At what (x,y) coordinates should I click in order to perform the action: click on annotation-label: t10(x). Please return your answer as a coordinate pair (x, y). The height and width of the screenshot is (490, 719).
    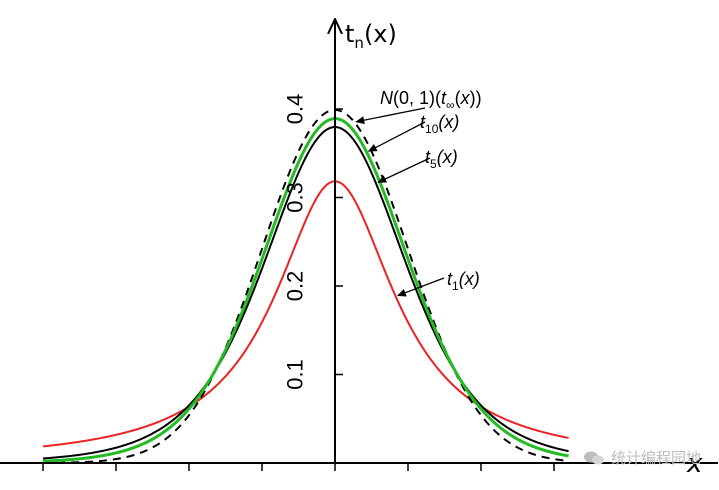
    Looking at the image, I should click on (439, 124).